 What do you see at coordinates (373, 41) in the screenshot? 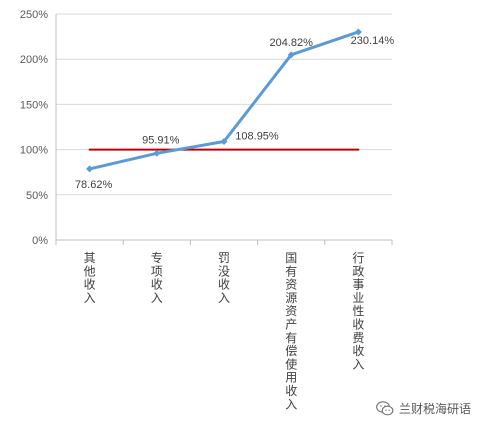
I see `data-label: 230.14%` at bounding box center [373, 41].